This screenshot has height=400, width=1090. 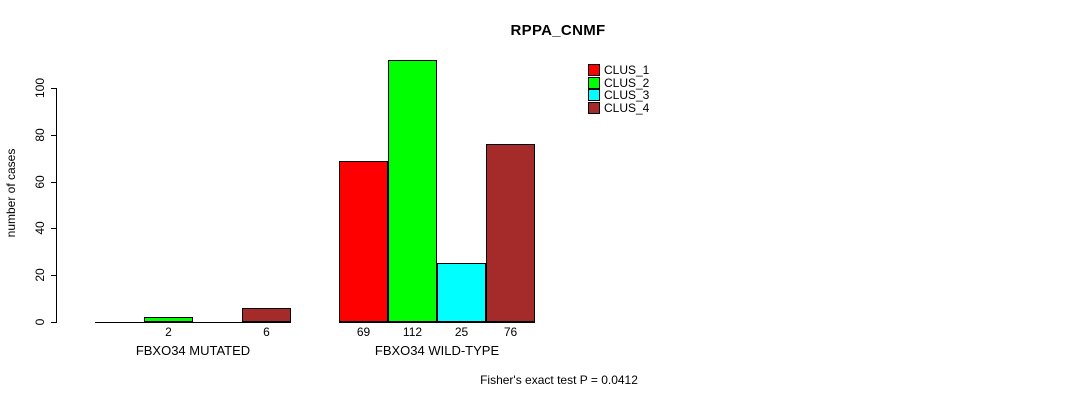 What do you see at coordinates (363, 332) in the screenshot?
I see `bar-value-label: 69` at bounding box center [363, 332].